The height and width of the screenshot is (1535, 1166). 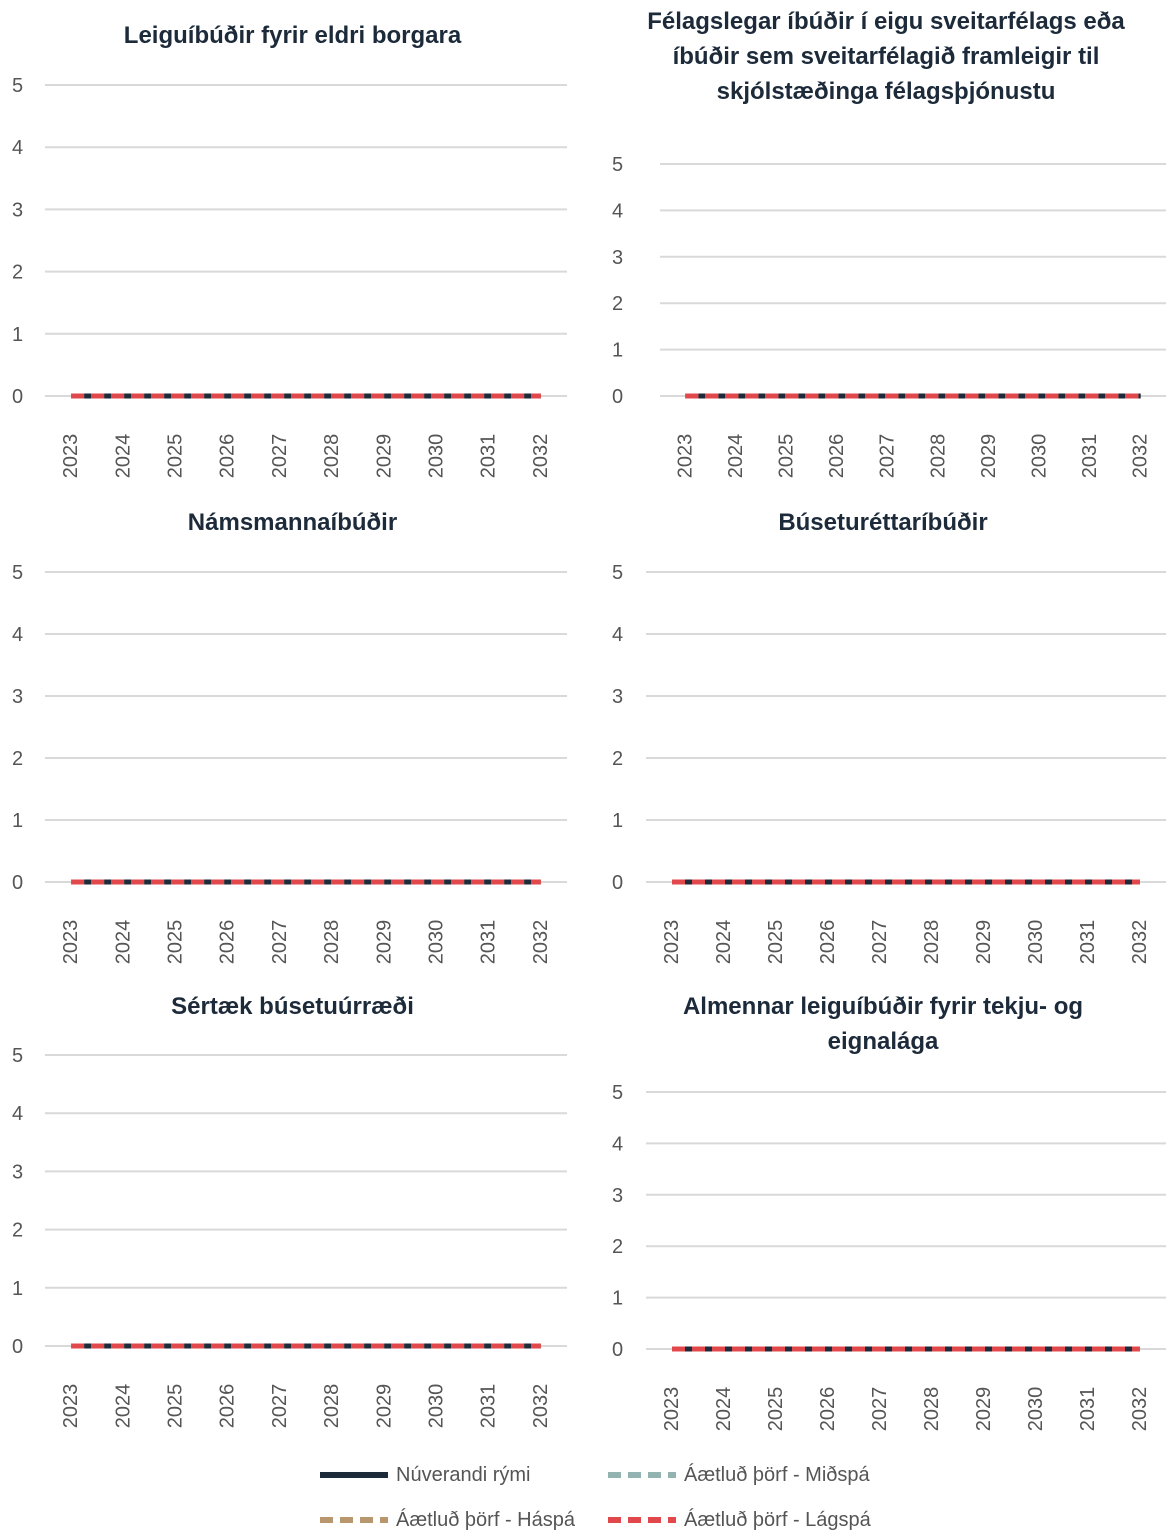 What do you see at coordinates (777, 1474) in the screenshot?
I see `legend-label: Áætluð þörf - Miðspá` at bounding box center [777, 1474].